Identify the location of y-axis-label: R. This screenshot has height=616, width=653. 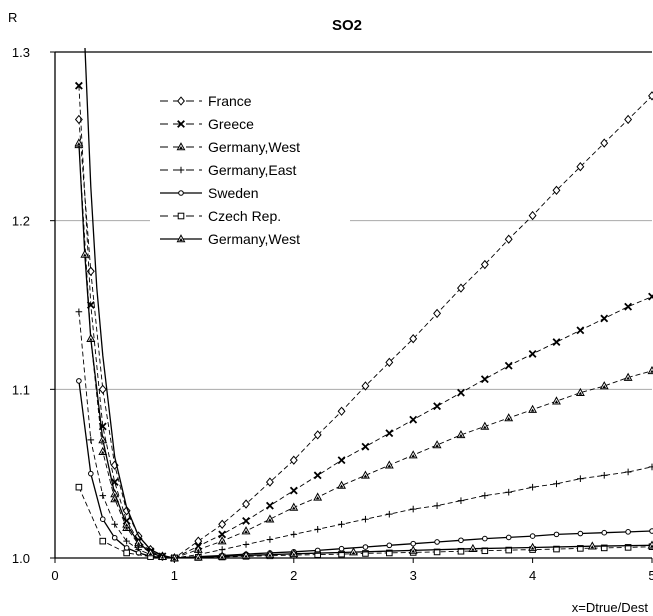
(12, 17).